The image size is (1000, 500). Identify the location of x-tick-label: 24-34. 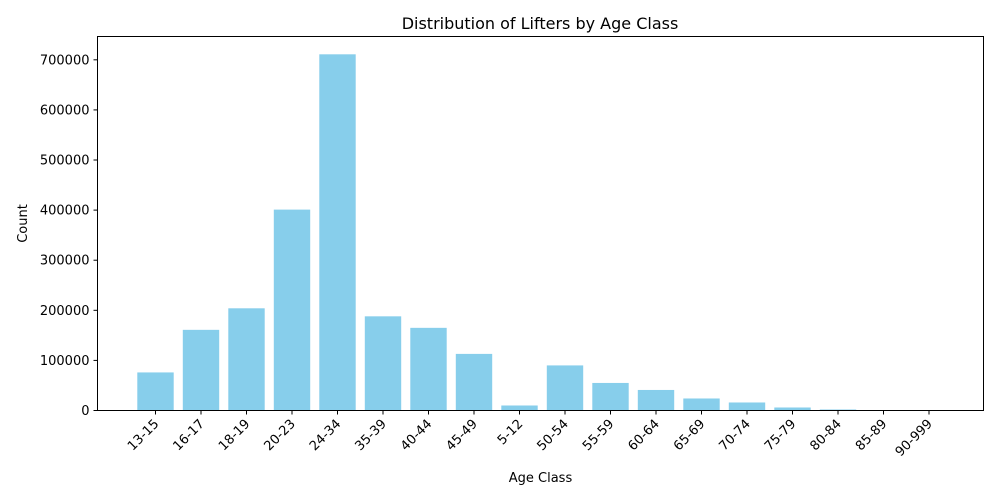
(325, 435).